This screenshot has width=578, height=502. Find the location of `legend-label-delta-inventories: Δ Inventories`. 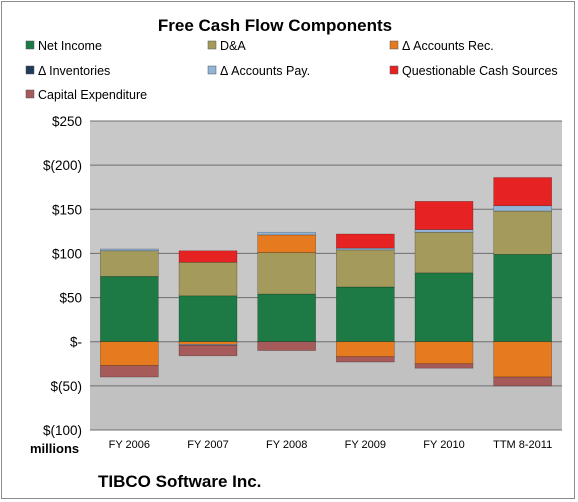

legend-label-delta-inventories: Δ Inventories is located at coordinates (74, 71).